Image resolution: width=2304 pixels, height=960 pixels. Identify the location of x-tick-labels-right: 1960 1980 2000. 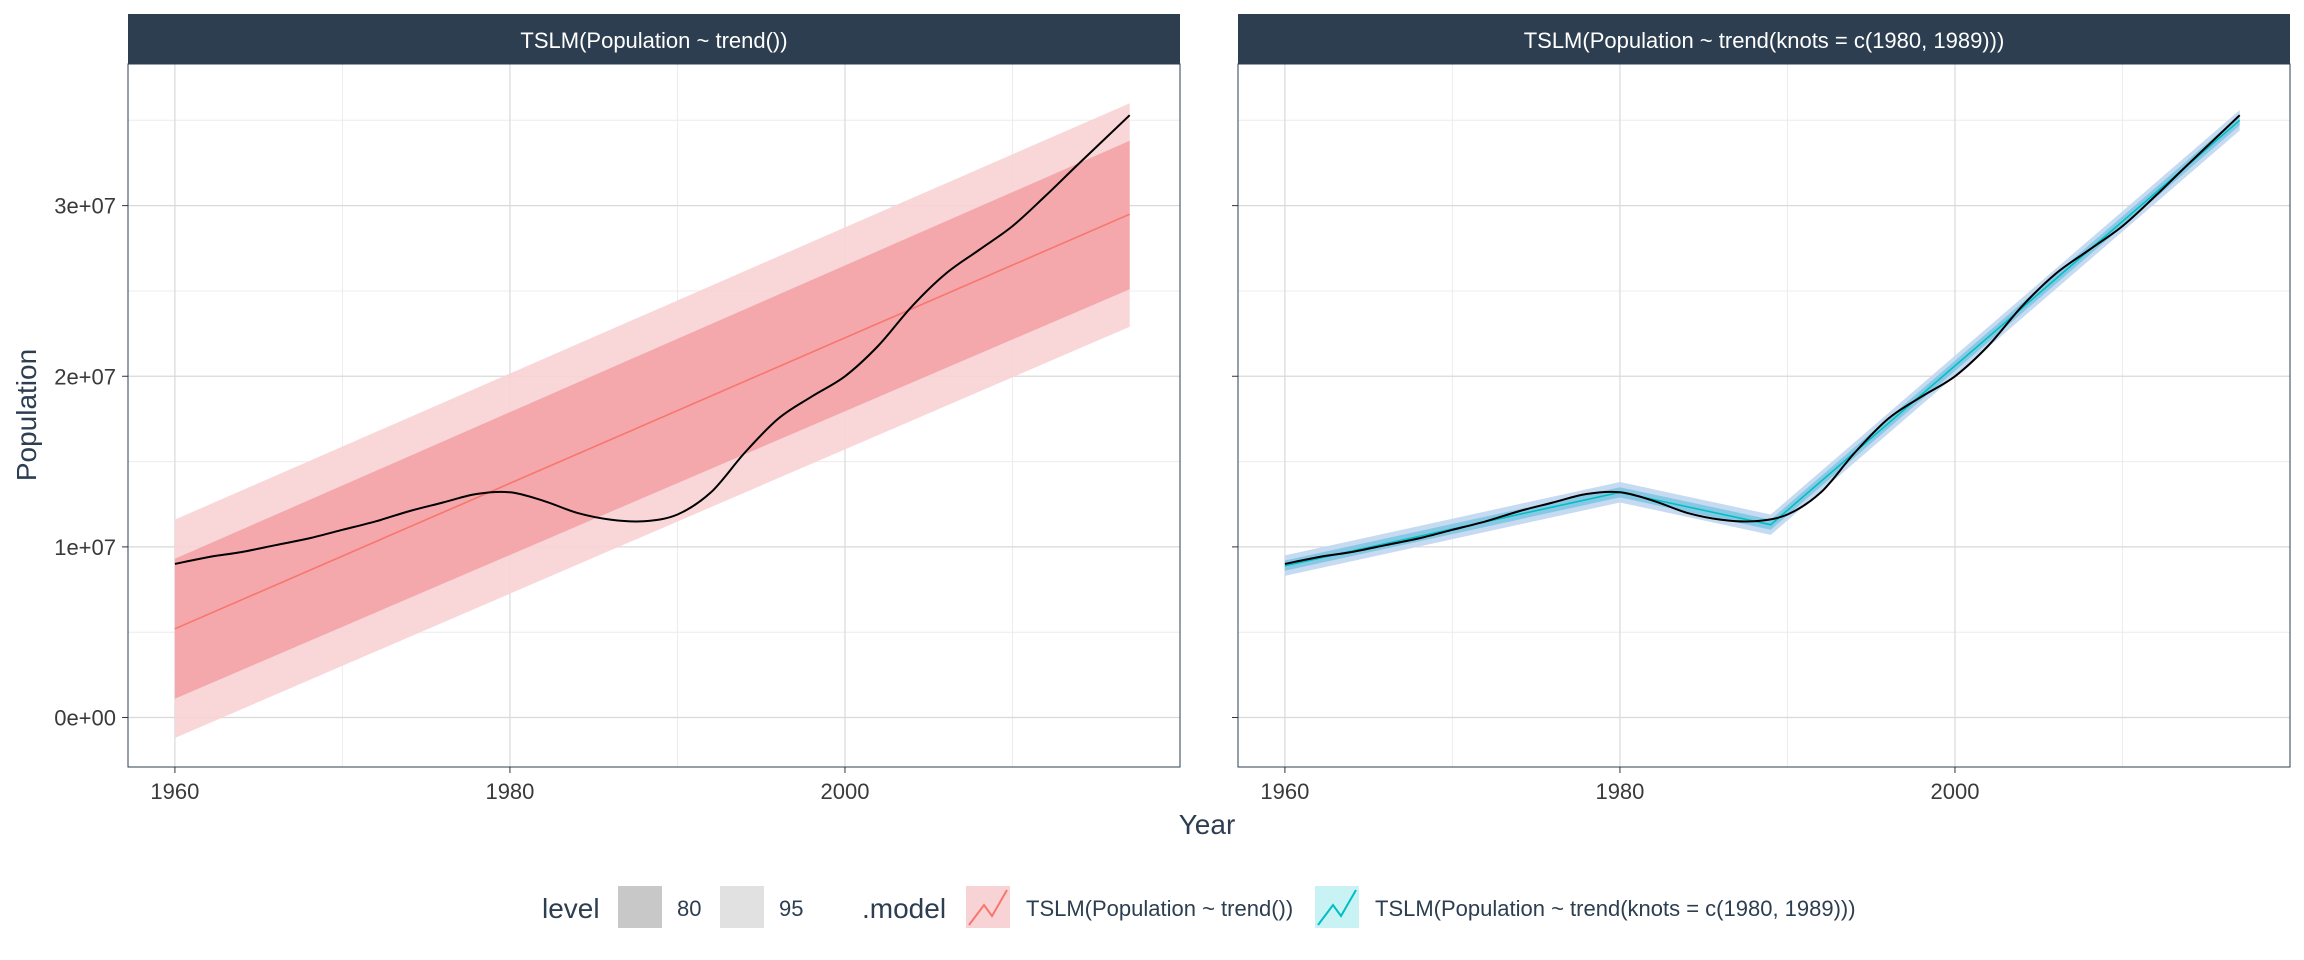
(1619, 791).